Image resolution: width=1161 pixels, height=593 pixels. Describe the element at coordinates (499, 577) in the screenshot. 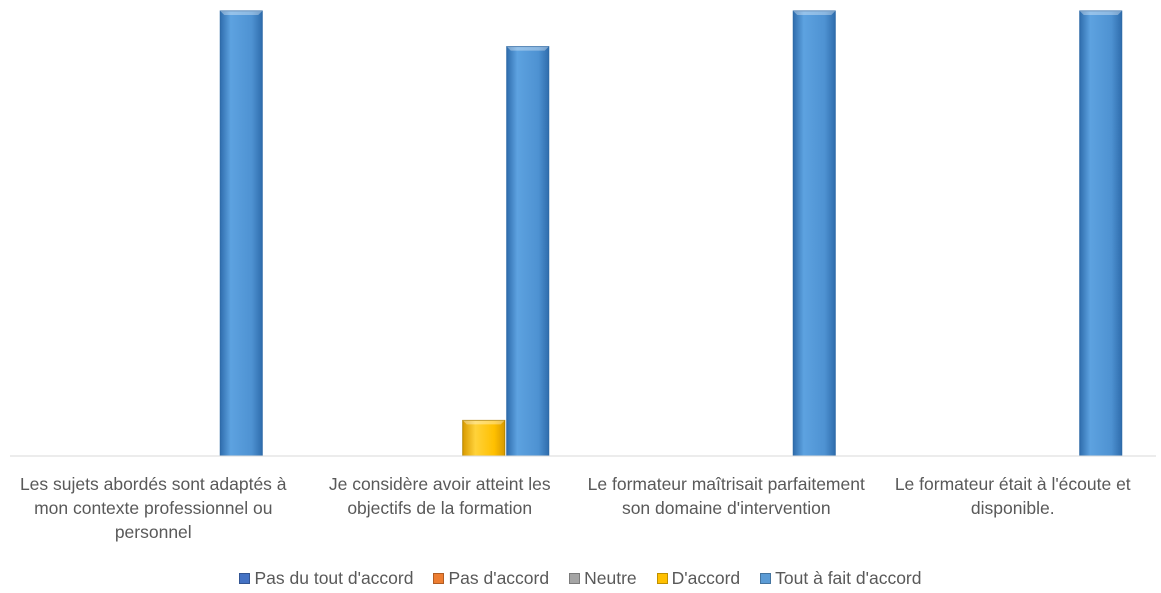

I see `legend-label: Pas d'accord` at that location.